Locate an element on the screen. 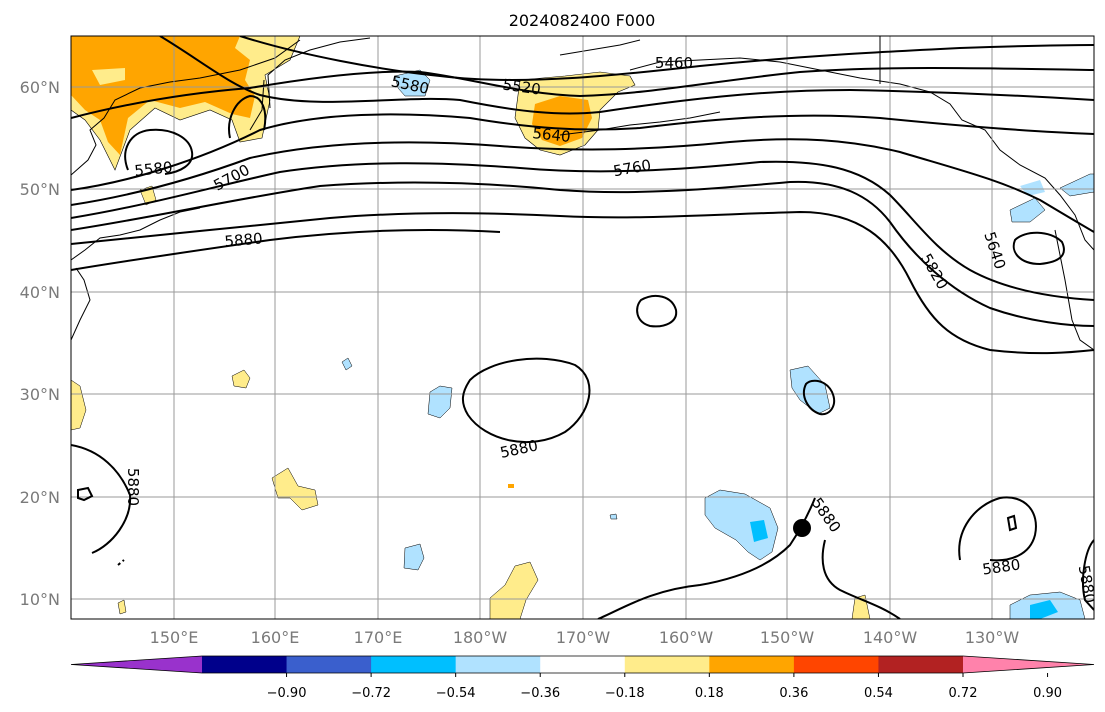 This screenshot has height=712, width=1105. contour-label: 5580 is located at coordinates (154, 169).